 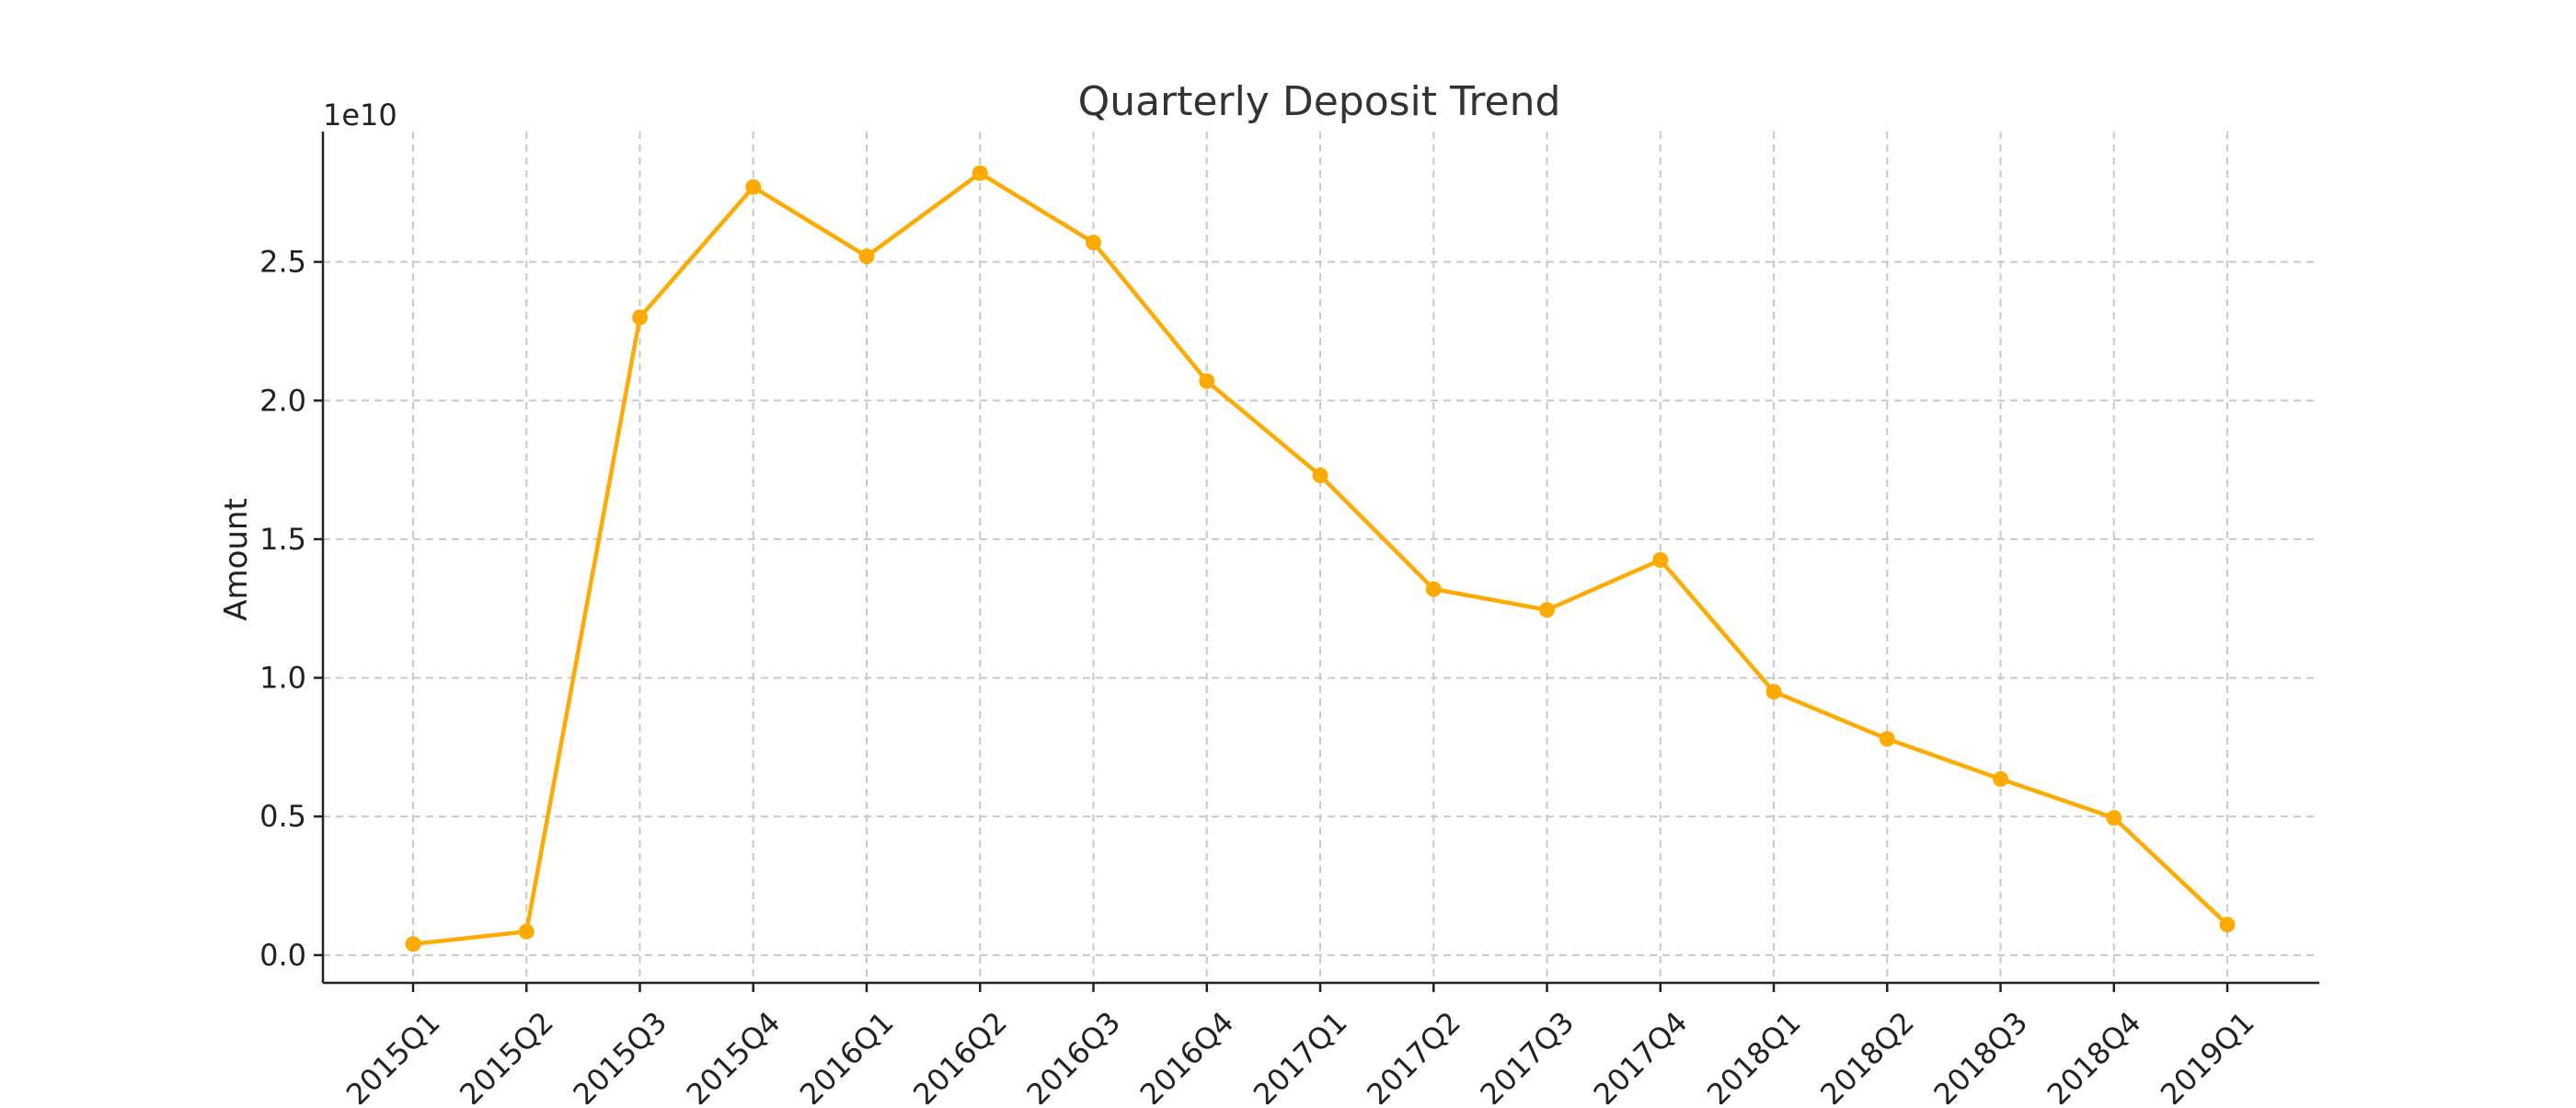 What do you see at coordinates (1867, 1054) in the screenshot?
I see `x-tick-label: 2018Q2` at bounding box center [1867, 1054].